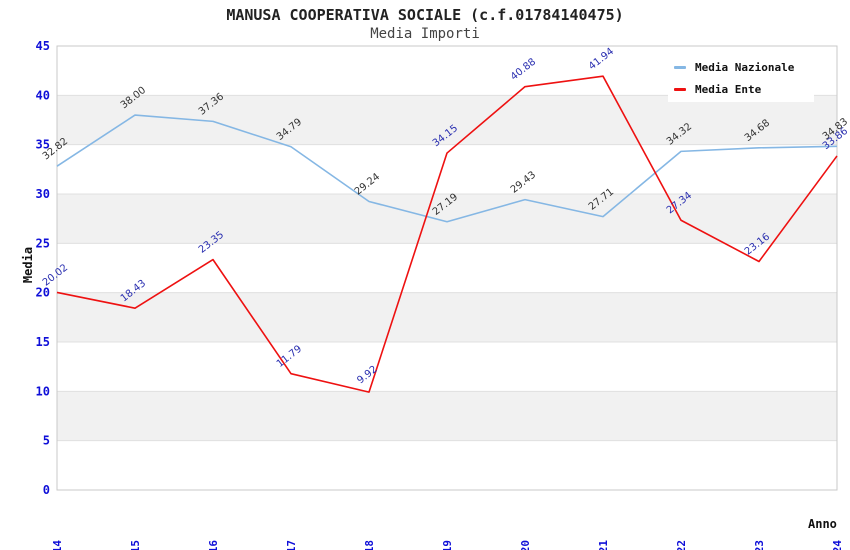  What do you see at coordinates (759, 545) in the screenshot?
I see `x-tick-label: 2023` at bounding box center [759, 545].